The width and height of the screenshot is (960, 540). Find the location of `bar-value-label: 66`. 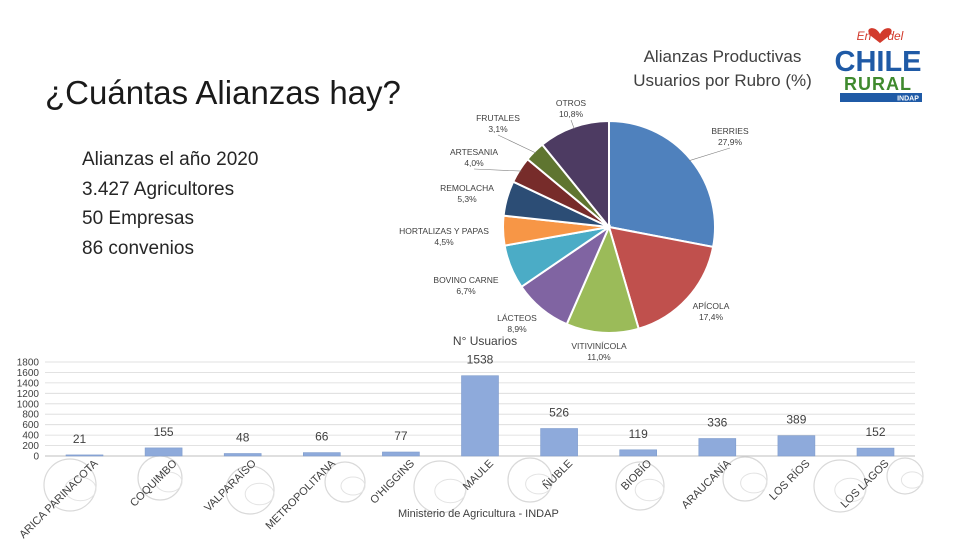

bar-value-label: 66 is located at coordinates (322, 437).